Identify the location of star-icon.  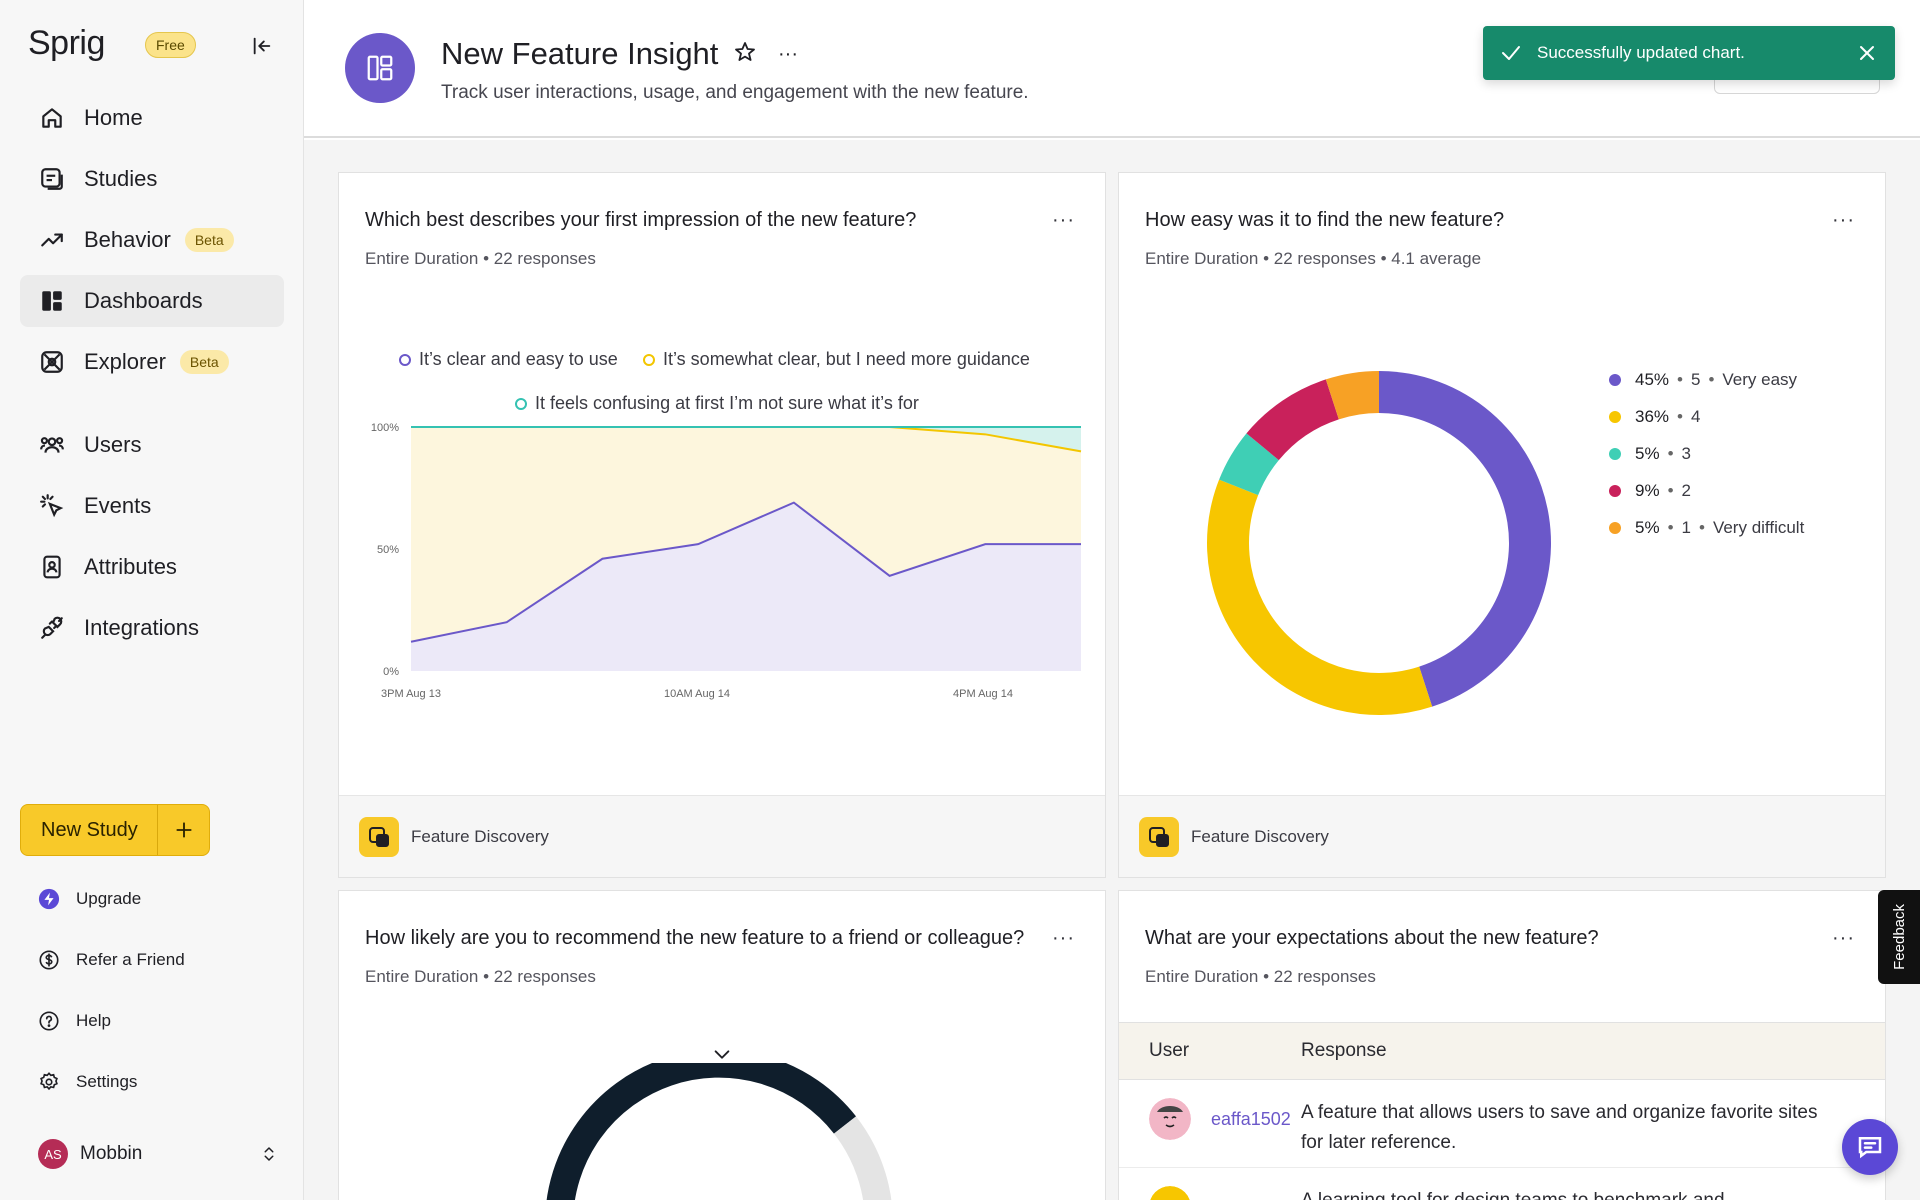
(745, 51).